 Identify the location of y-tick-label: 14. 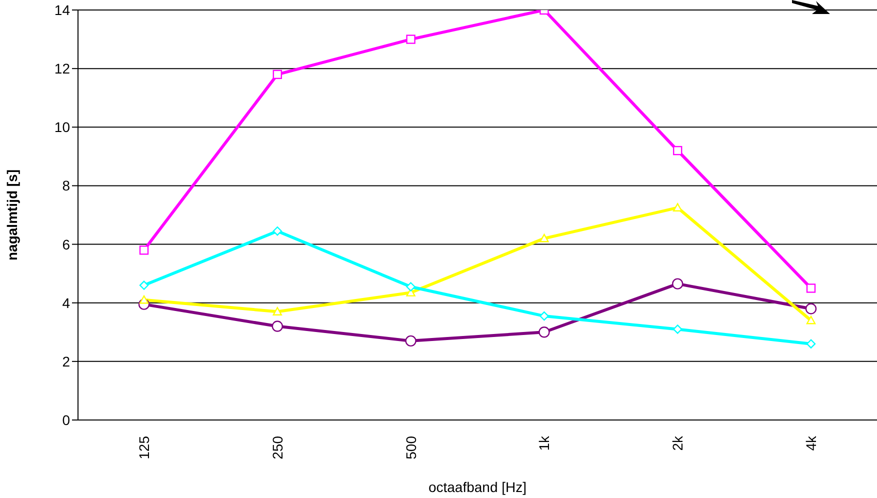
(62, 10).